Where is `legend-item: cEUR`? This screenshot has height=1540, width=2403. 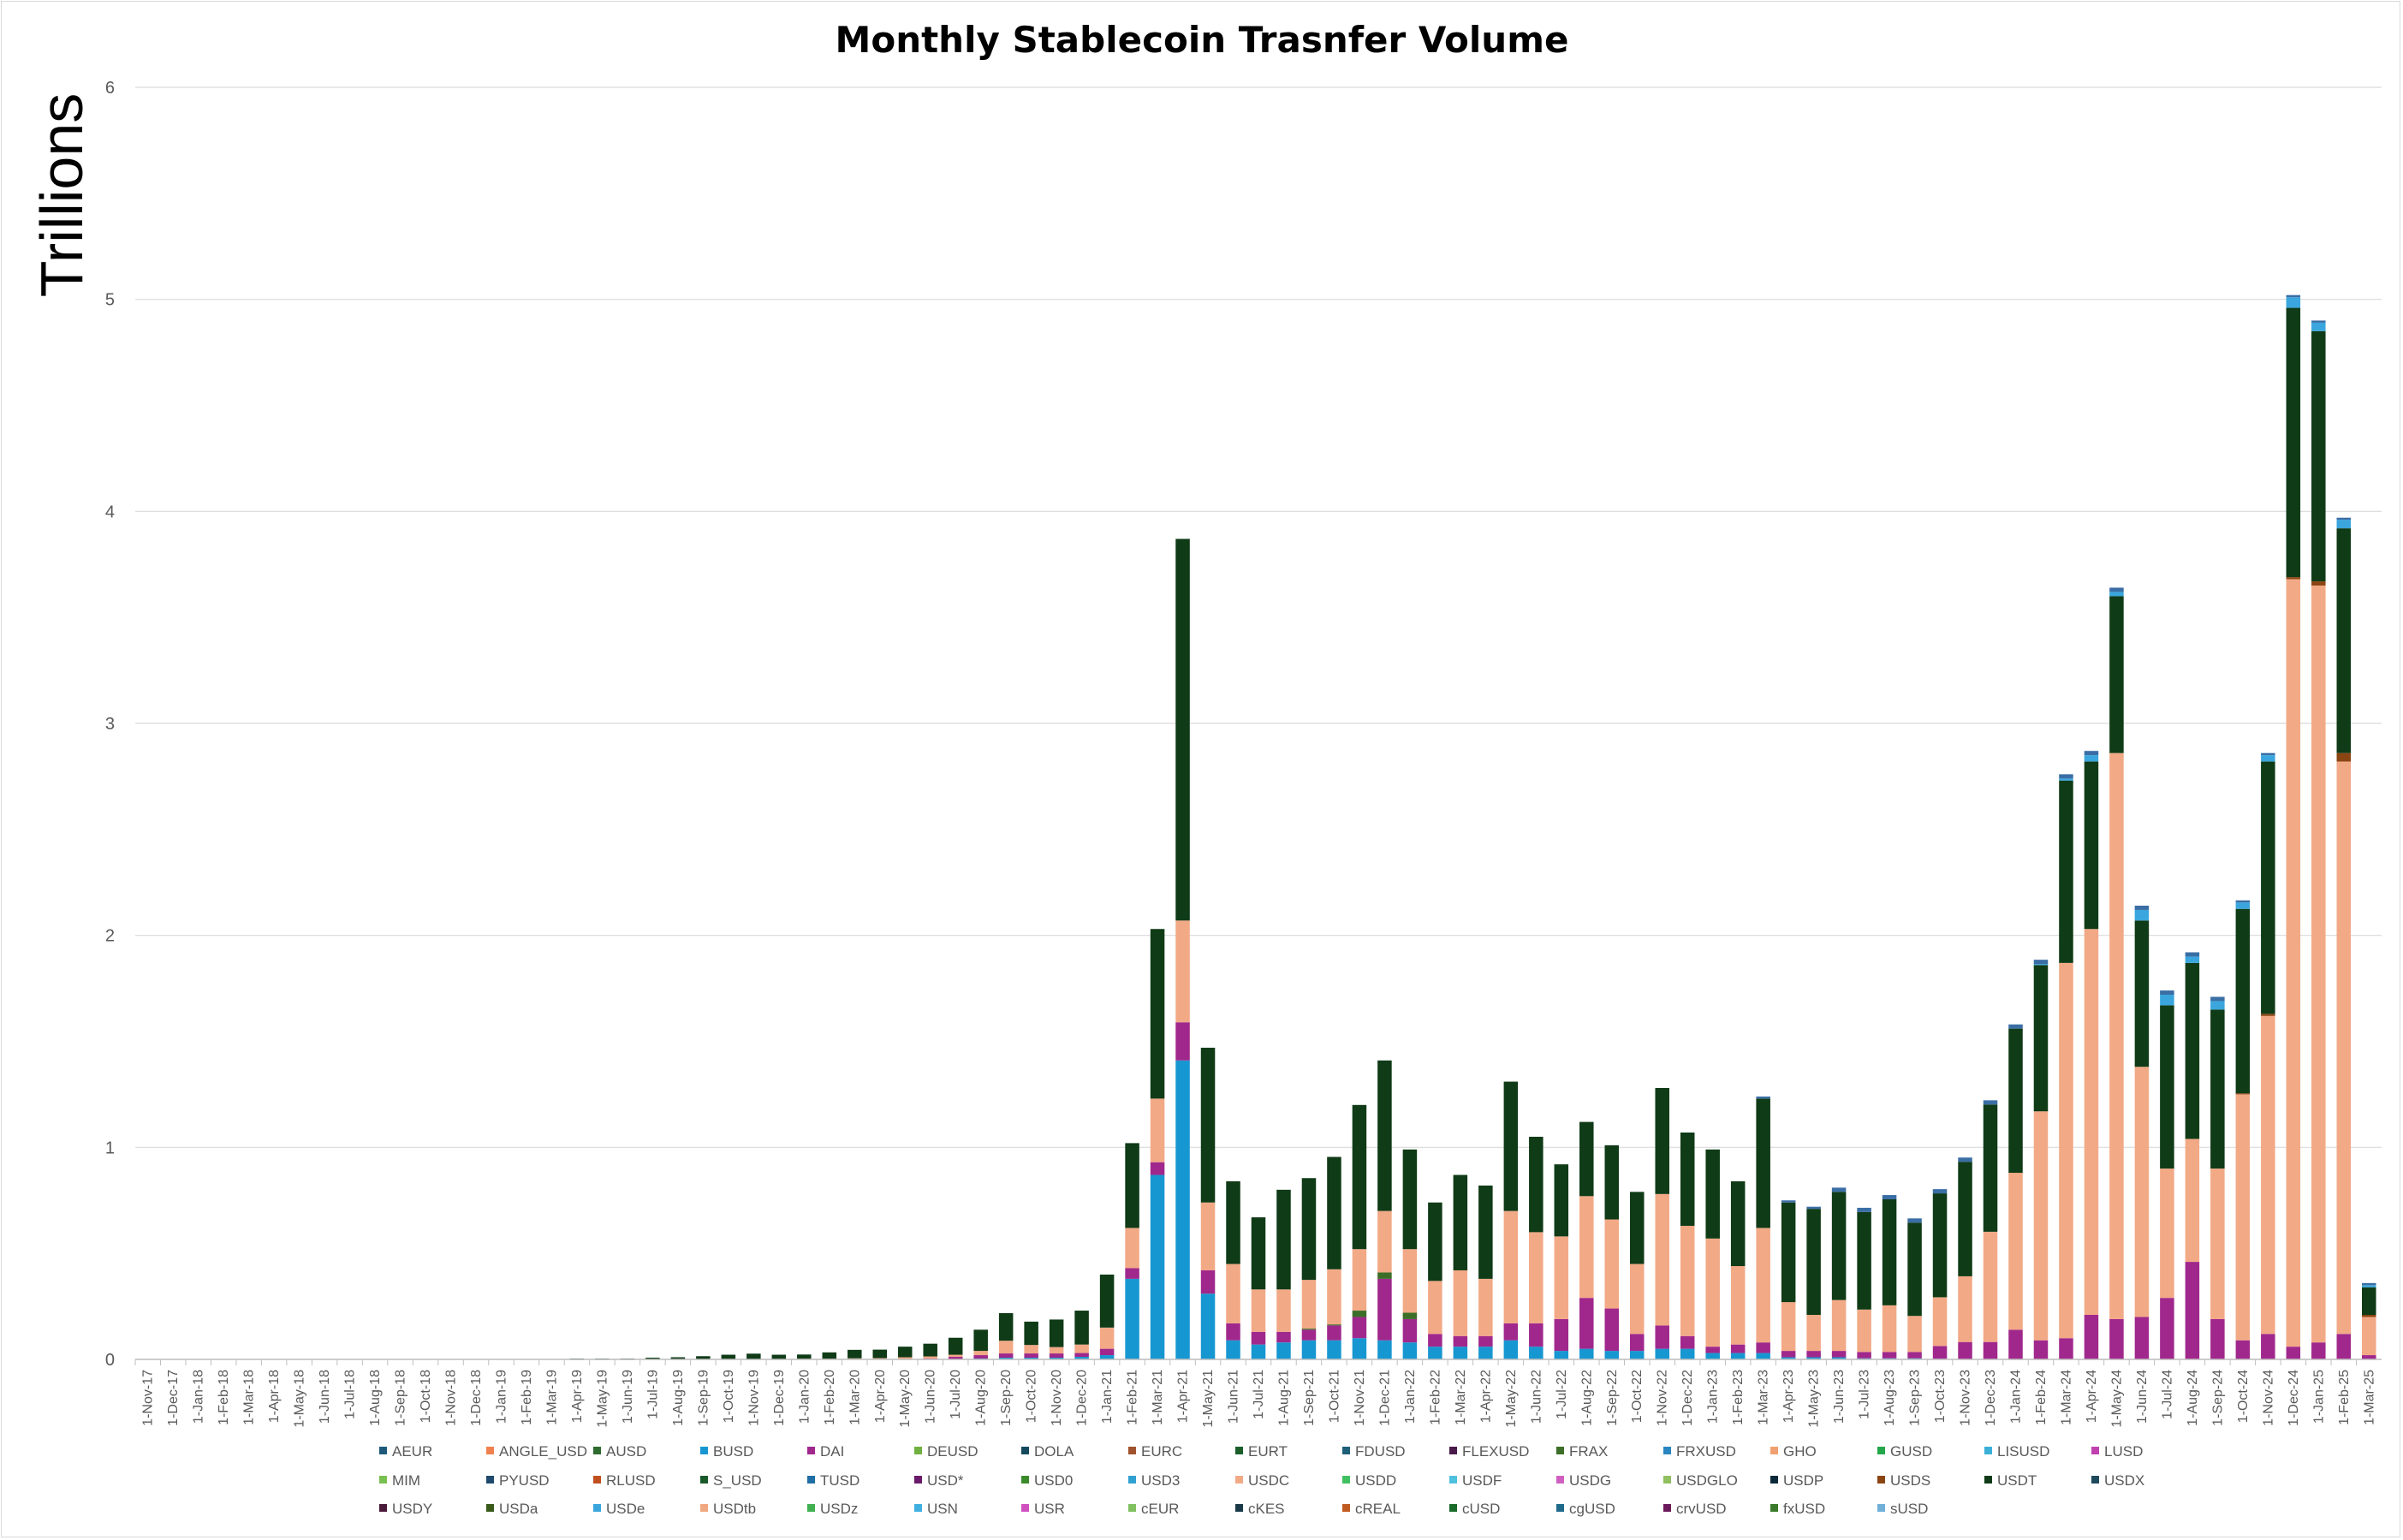
legend-item: cEUR is located at coordinates (1154, 1509).